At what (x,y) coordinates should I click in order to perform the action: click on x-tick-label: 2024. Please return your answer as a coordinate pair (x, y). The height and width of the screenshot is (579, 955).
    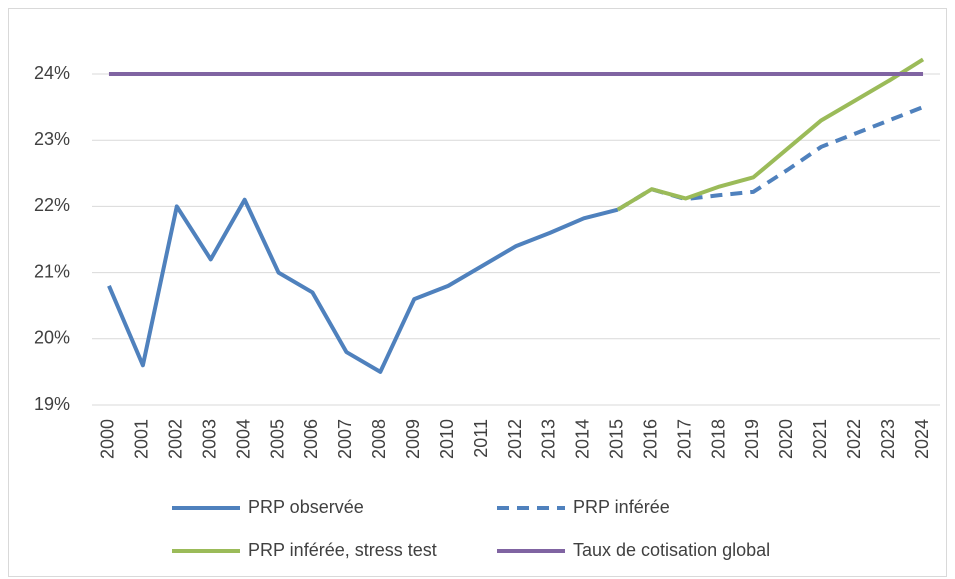
    Looking at the image, I should click on (922, 439).